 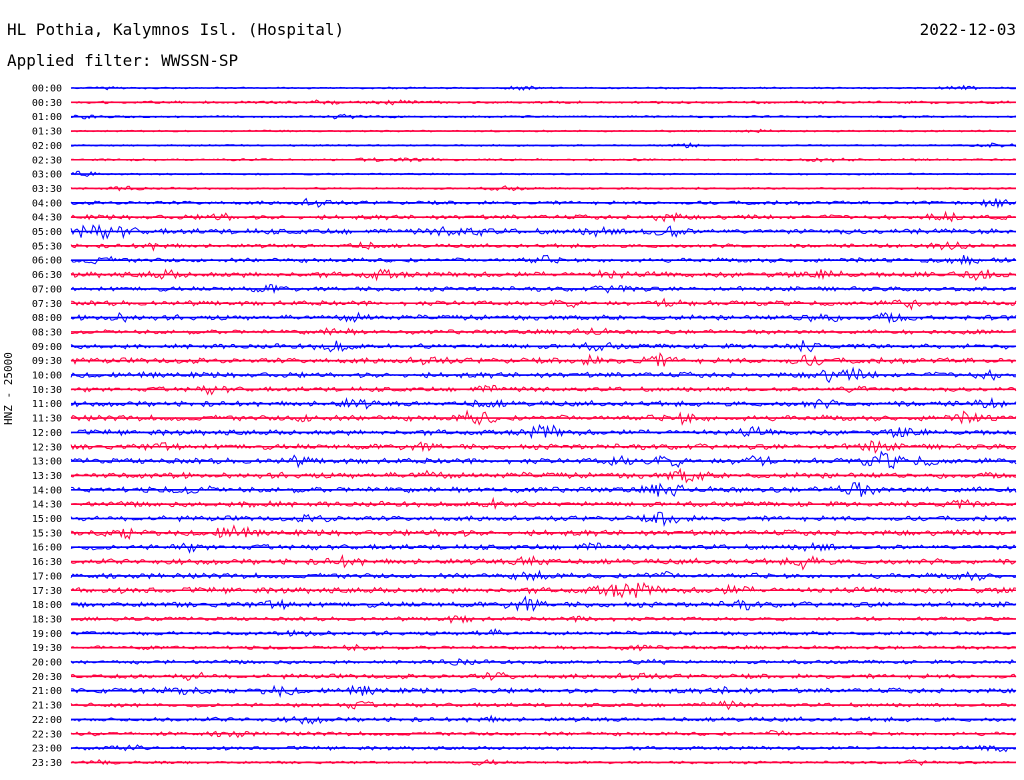 I want to click on tick-label: 05:00, so click(x=47, y=232).